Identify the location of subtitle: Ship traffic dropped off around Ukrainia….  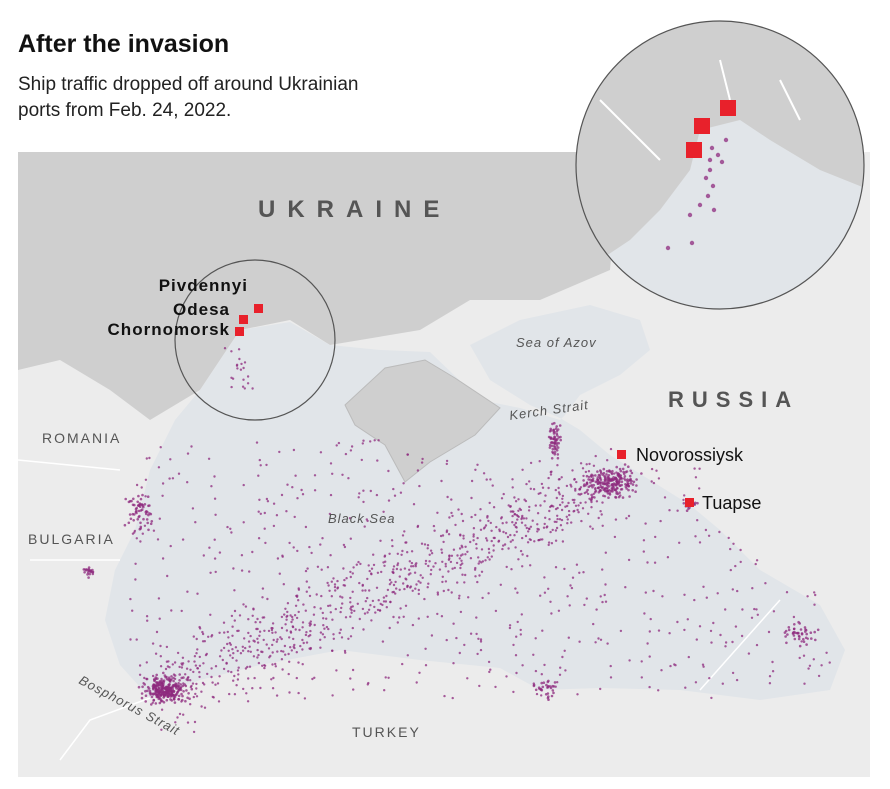
(188, 97).